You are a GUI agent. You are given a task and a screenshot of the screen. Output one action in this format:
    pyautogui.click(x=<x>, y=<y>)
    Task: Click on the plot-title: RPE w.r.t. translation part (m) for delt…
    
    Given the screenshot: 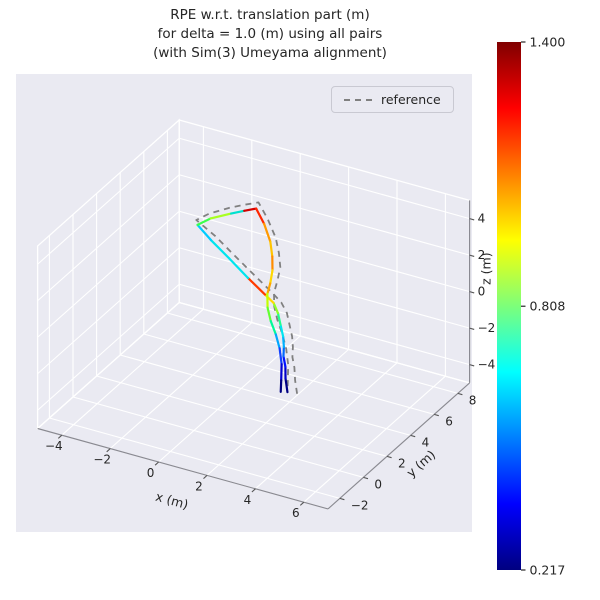 What is the action you would take?
    pyautogui.click(x=270, y=34)
    